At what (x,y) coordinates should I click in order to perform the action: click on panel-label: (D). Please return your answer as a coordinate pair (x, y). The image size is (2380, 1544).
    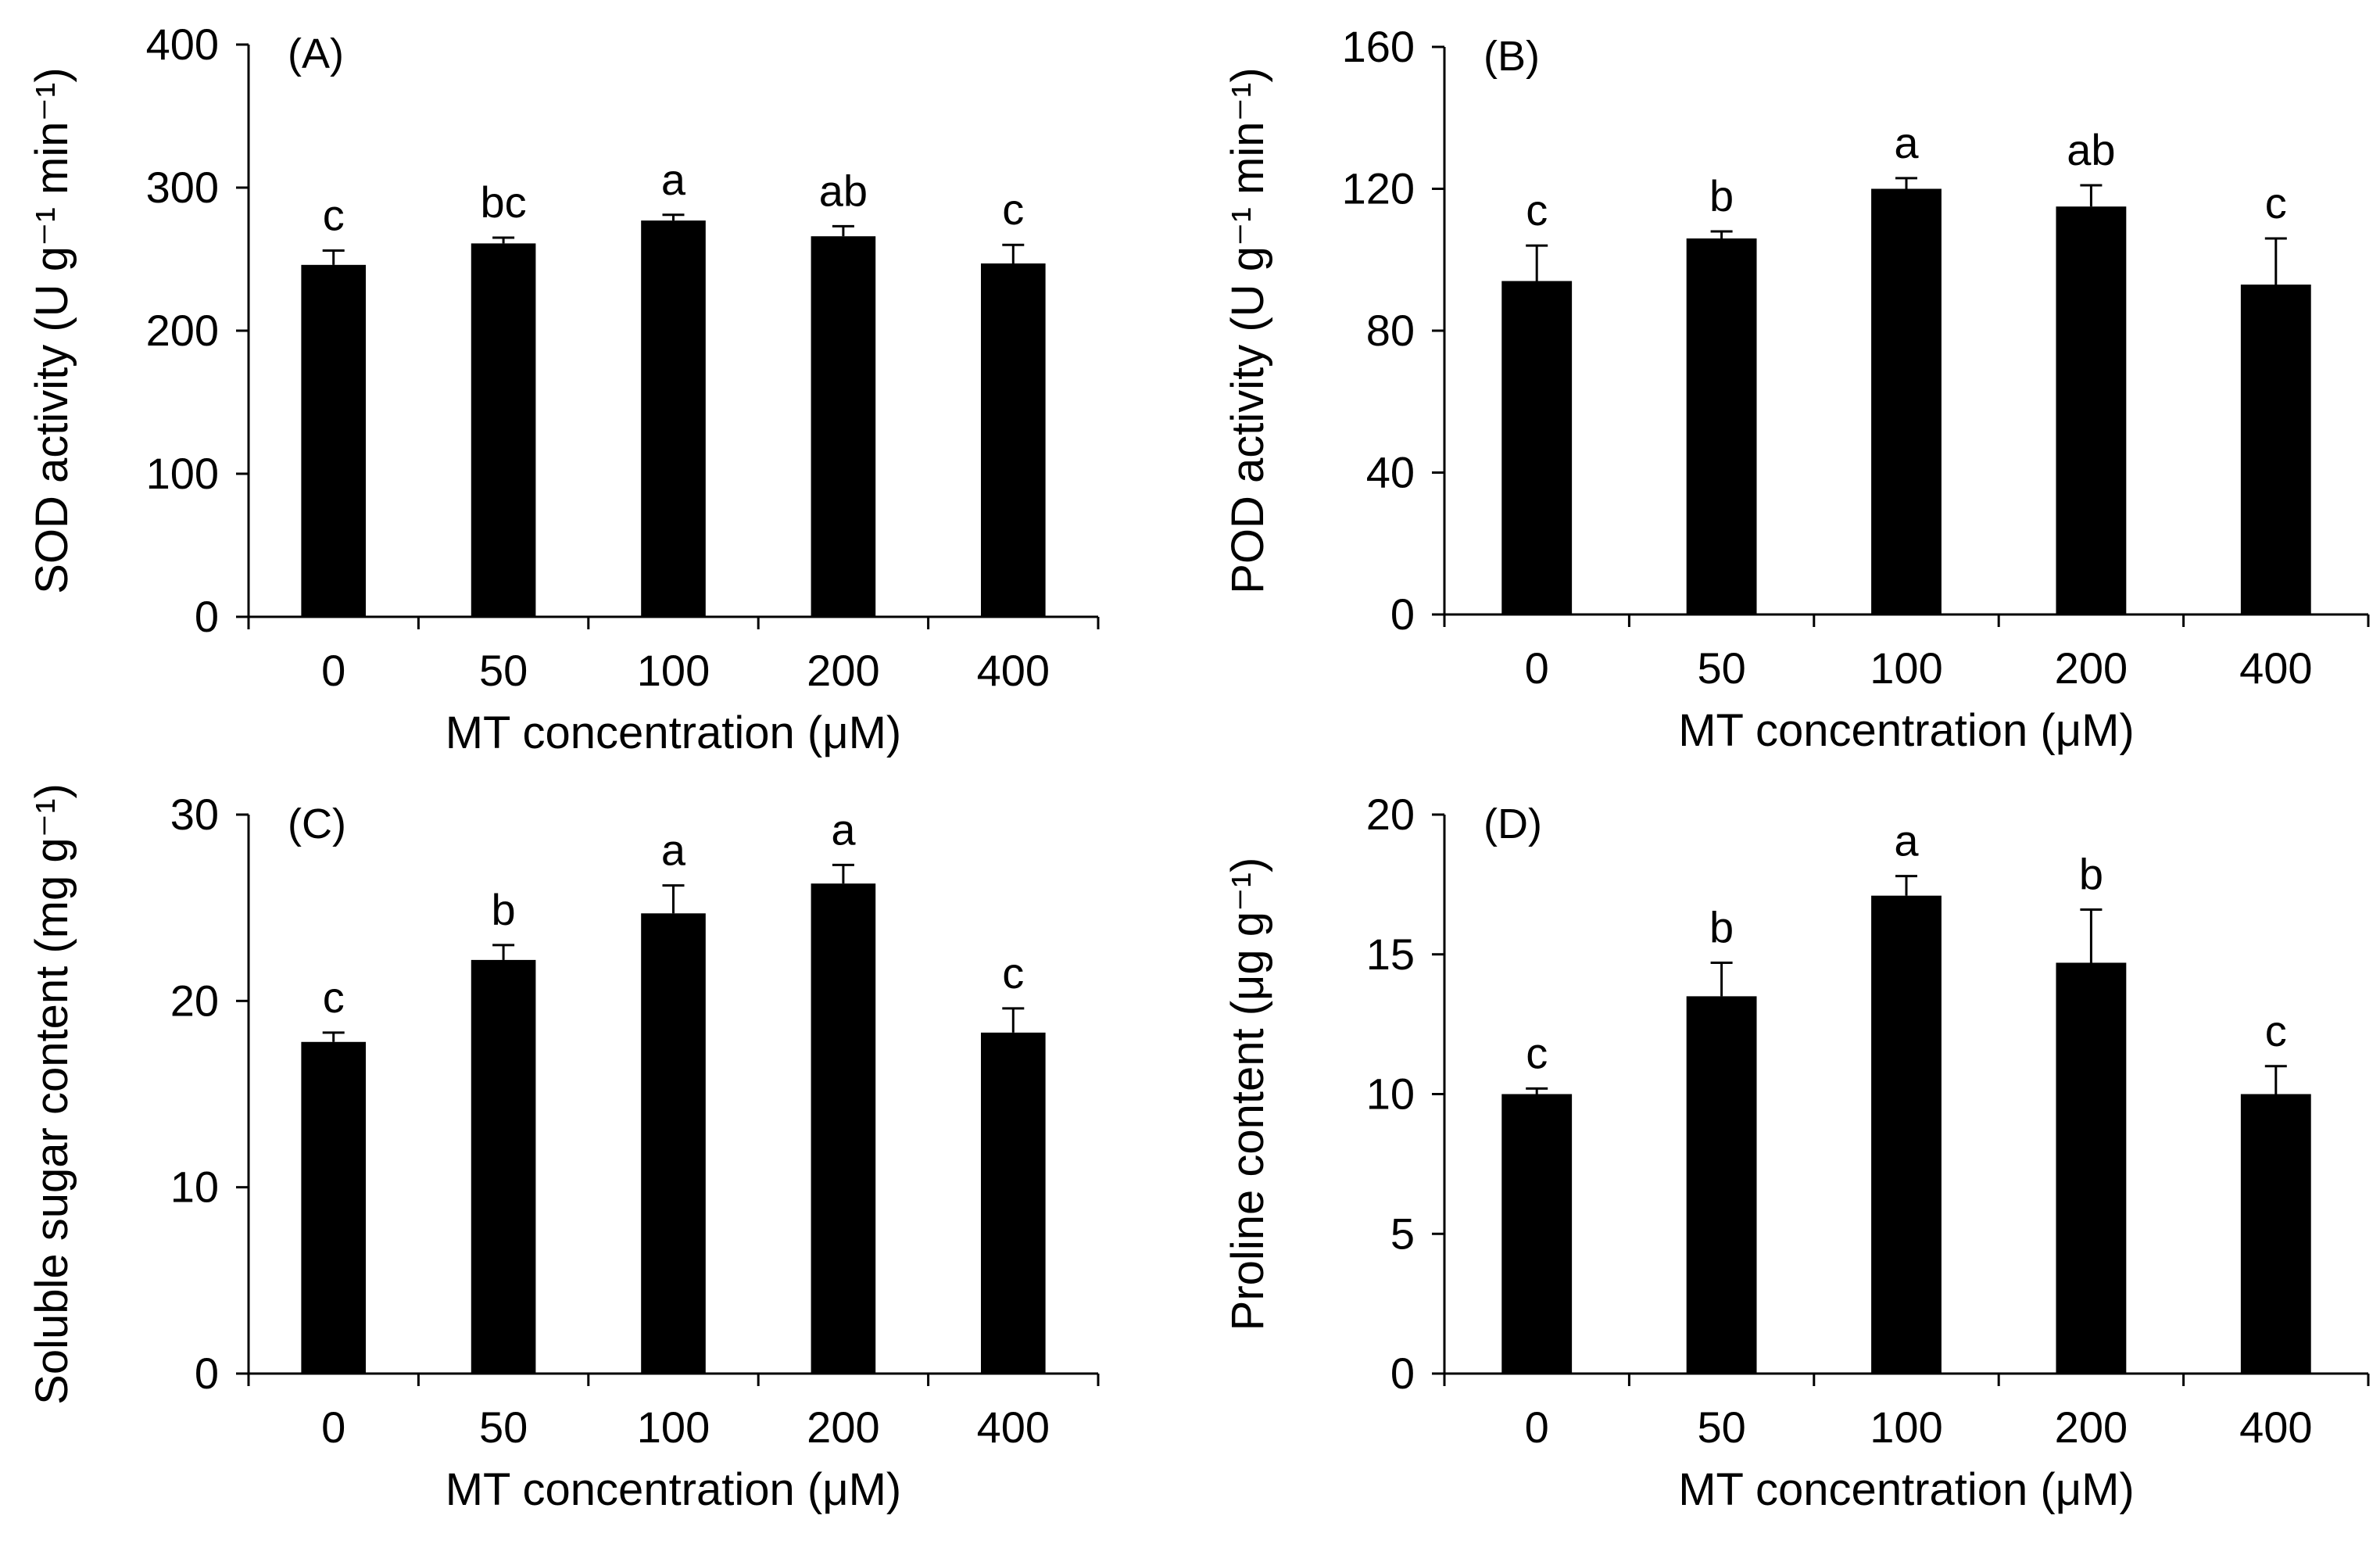
    Looking at the image, I should click on (1512, 824).